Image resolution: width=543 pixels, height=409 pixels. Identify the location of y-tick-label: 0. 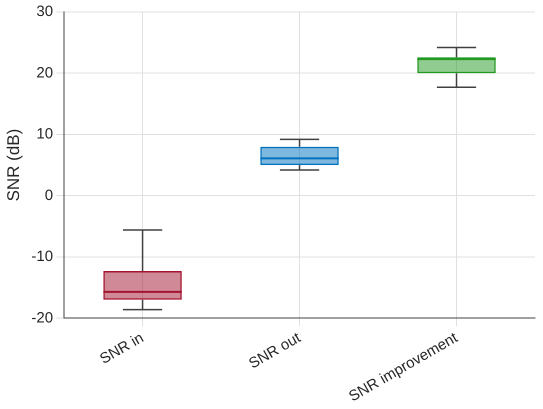
(49, 195).